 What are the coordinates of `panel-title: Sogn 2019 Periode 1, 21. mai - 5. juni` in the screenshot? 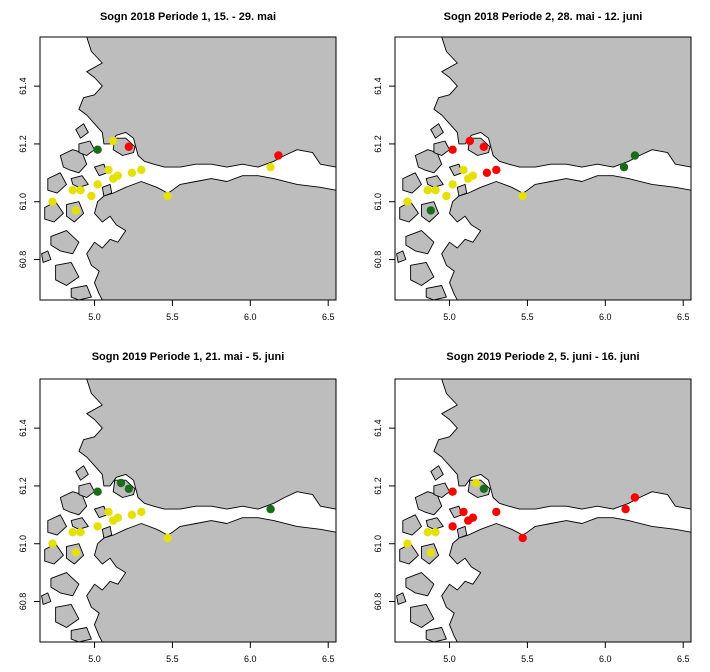 It's located at (188, 357).